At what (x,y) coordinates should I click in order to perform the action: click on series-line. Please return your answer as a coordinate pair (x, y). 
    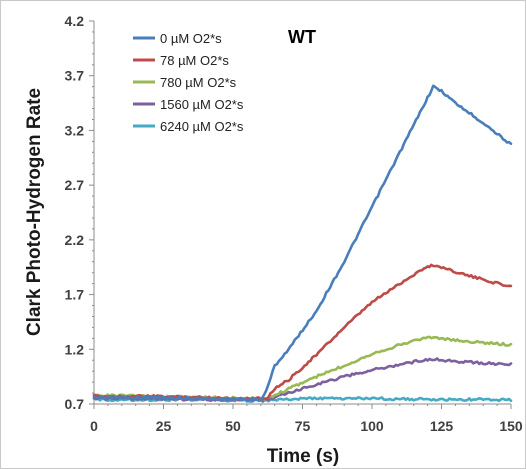
    Looking at the image, I should click on (302, 379).